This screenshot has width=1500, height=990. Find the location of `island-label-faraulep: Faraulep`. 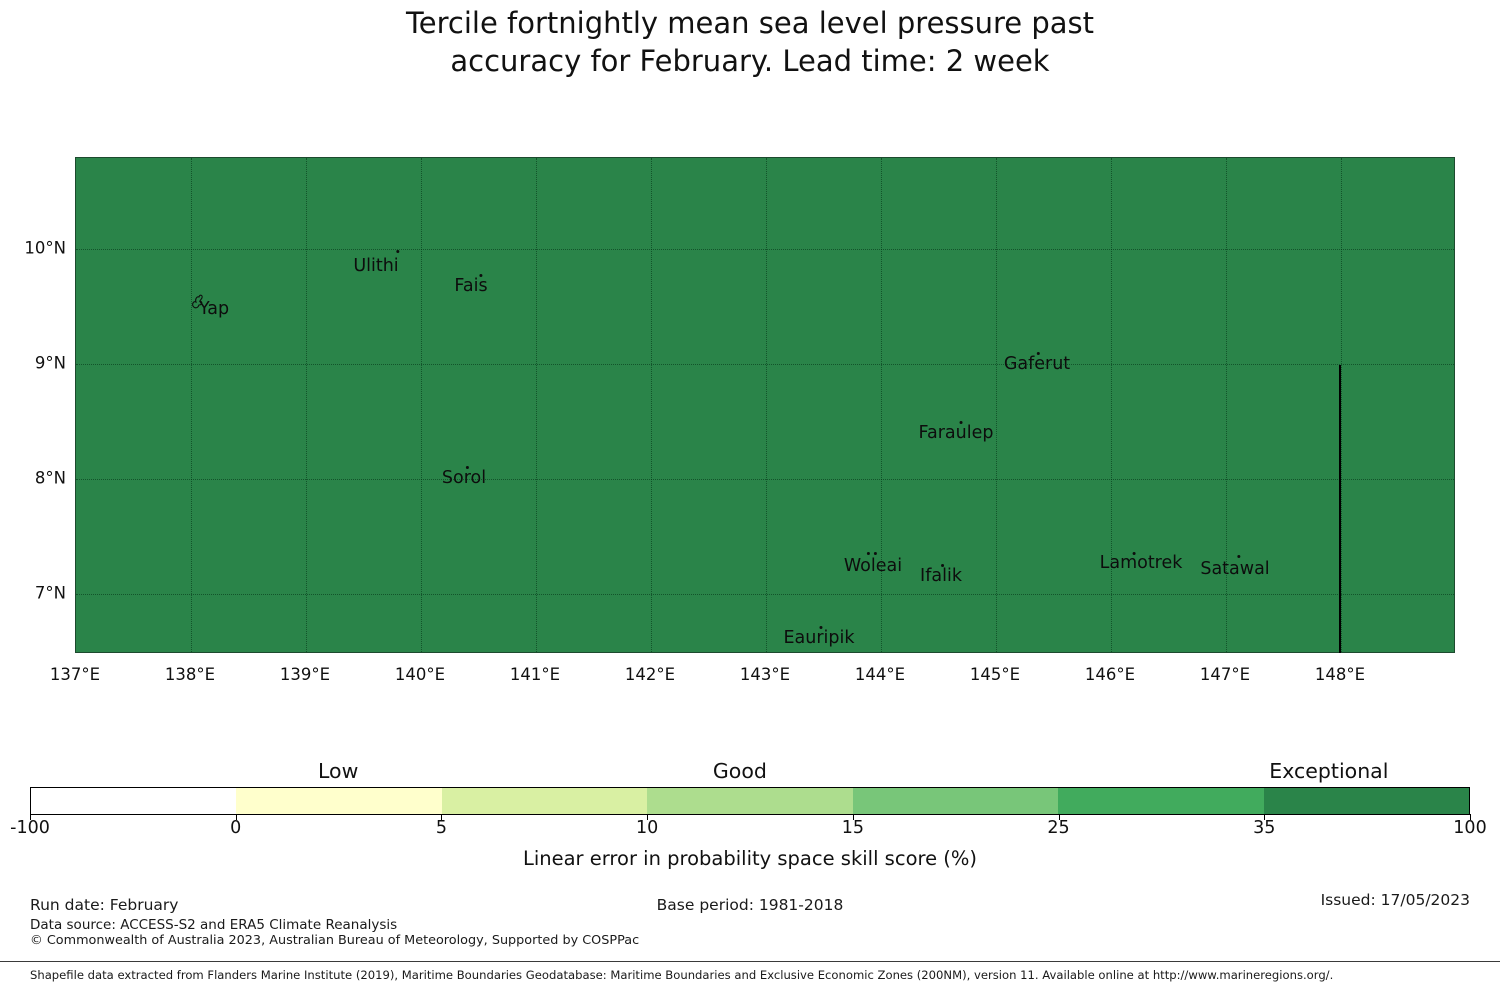

island-label-faraulep: Faraulep is located at coordinates (956, 432).